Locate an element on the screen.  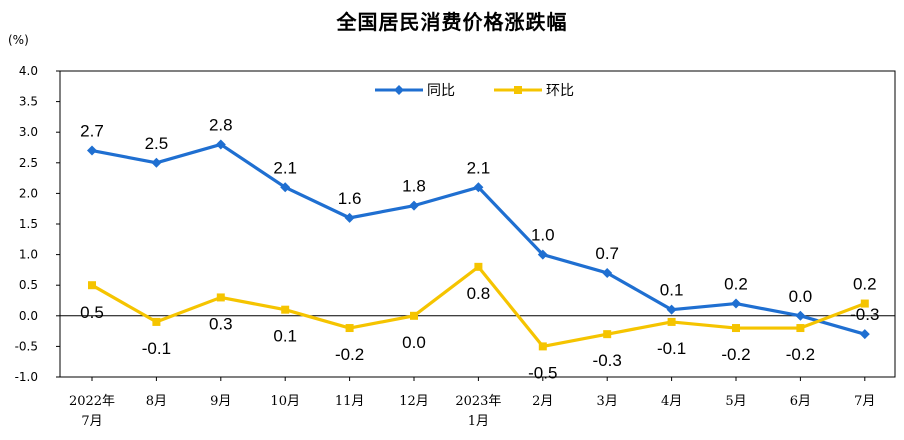
y-tick-label: 3.0 is located at coordinates (28, 132).